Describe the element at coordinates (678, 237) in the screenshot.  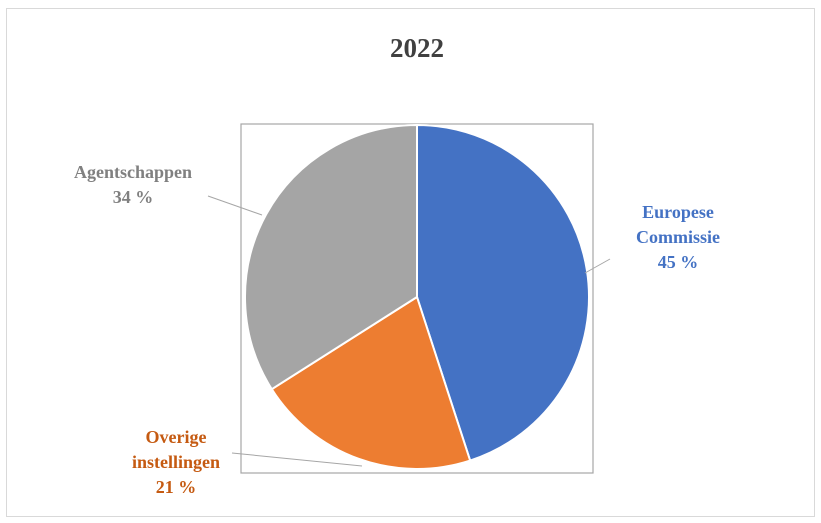
I see `data-label-0: Europese Commissie 45 %` at that location.